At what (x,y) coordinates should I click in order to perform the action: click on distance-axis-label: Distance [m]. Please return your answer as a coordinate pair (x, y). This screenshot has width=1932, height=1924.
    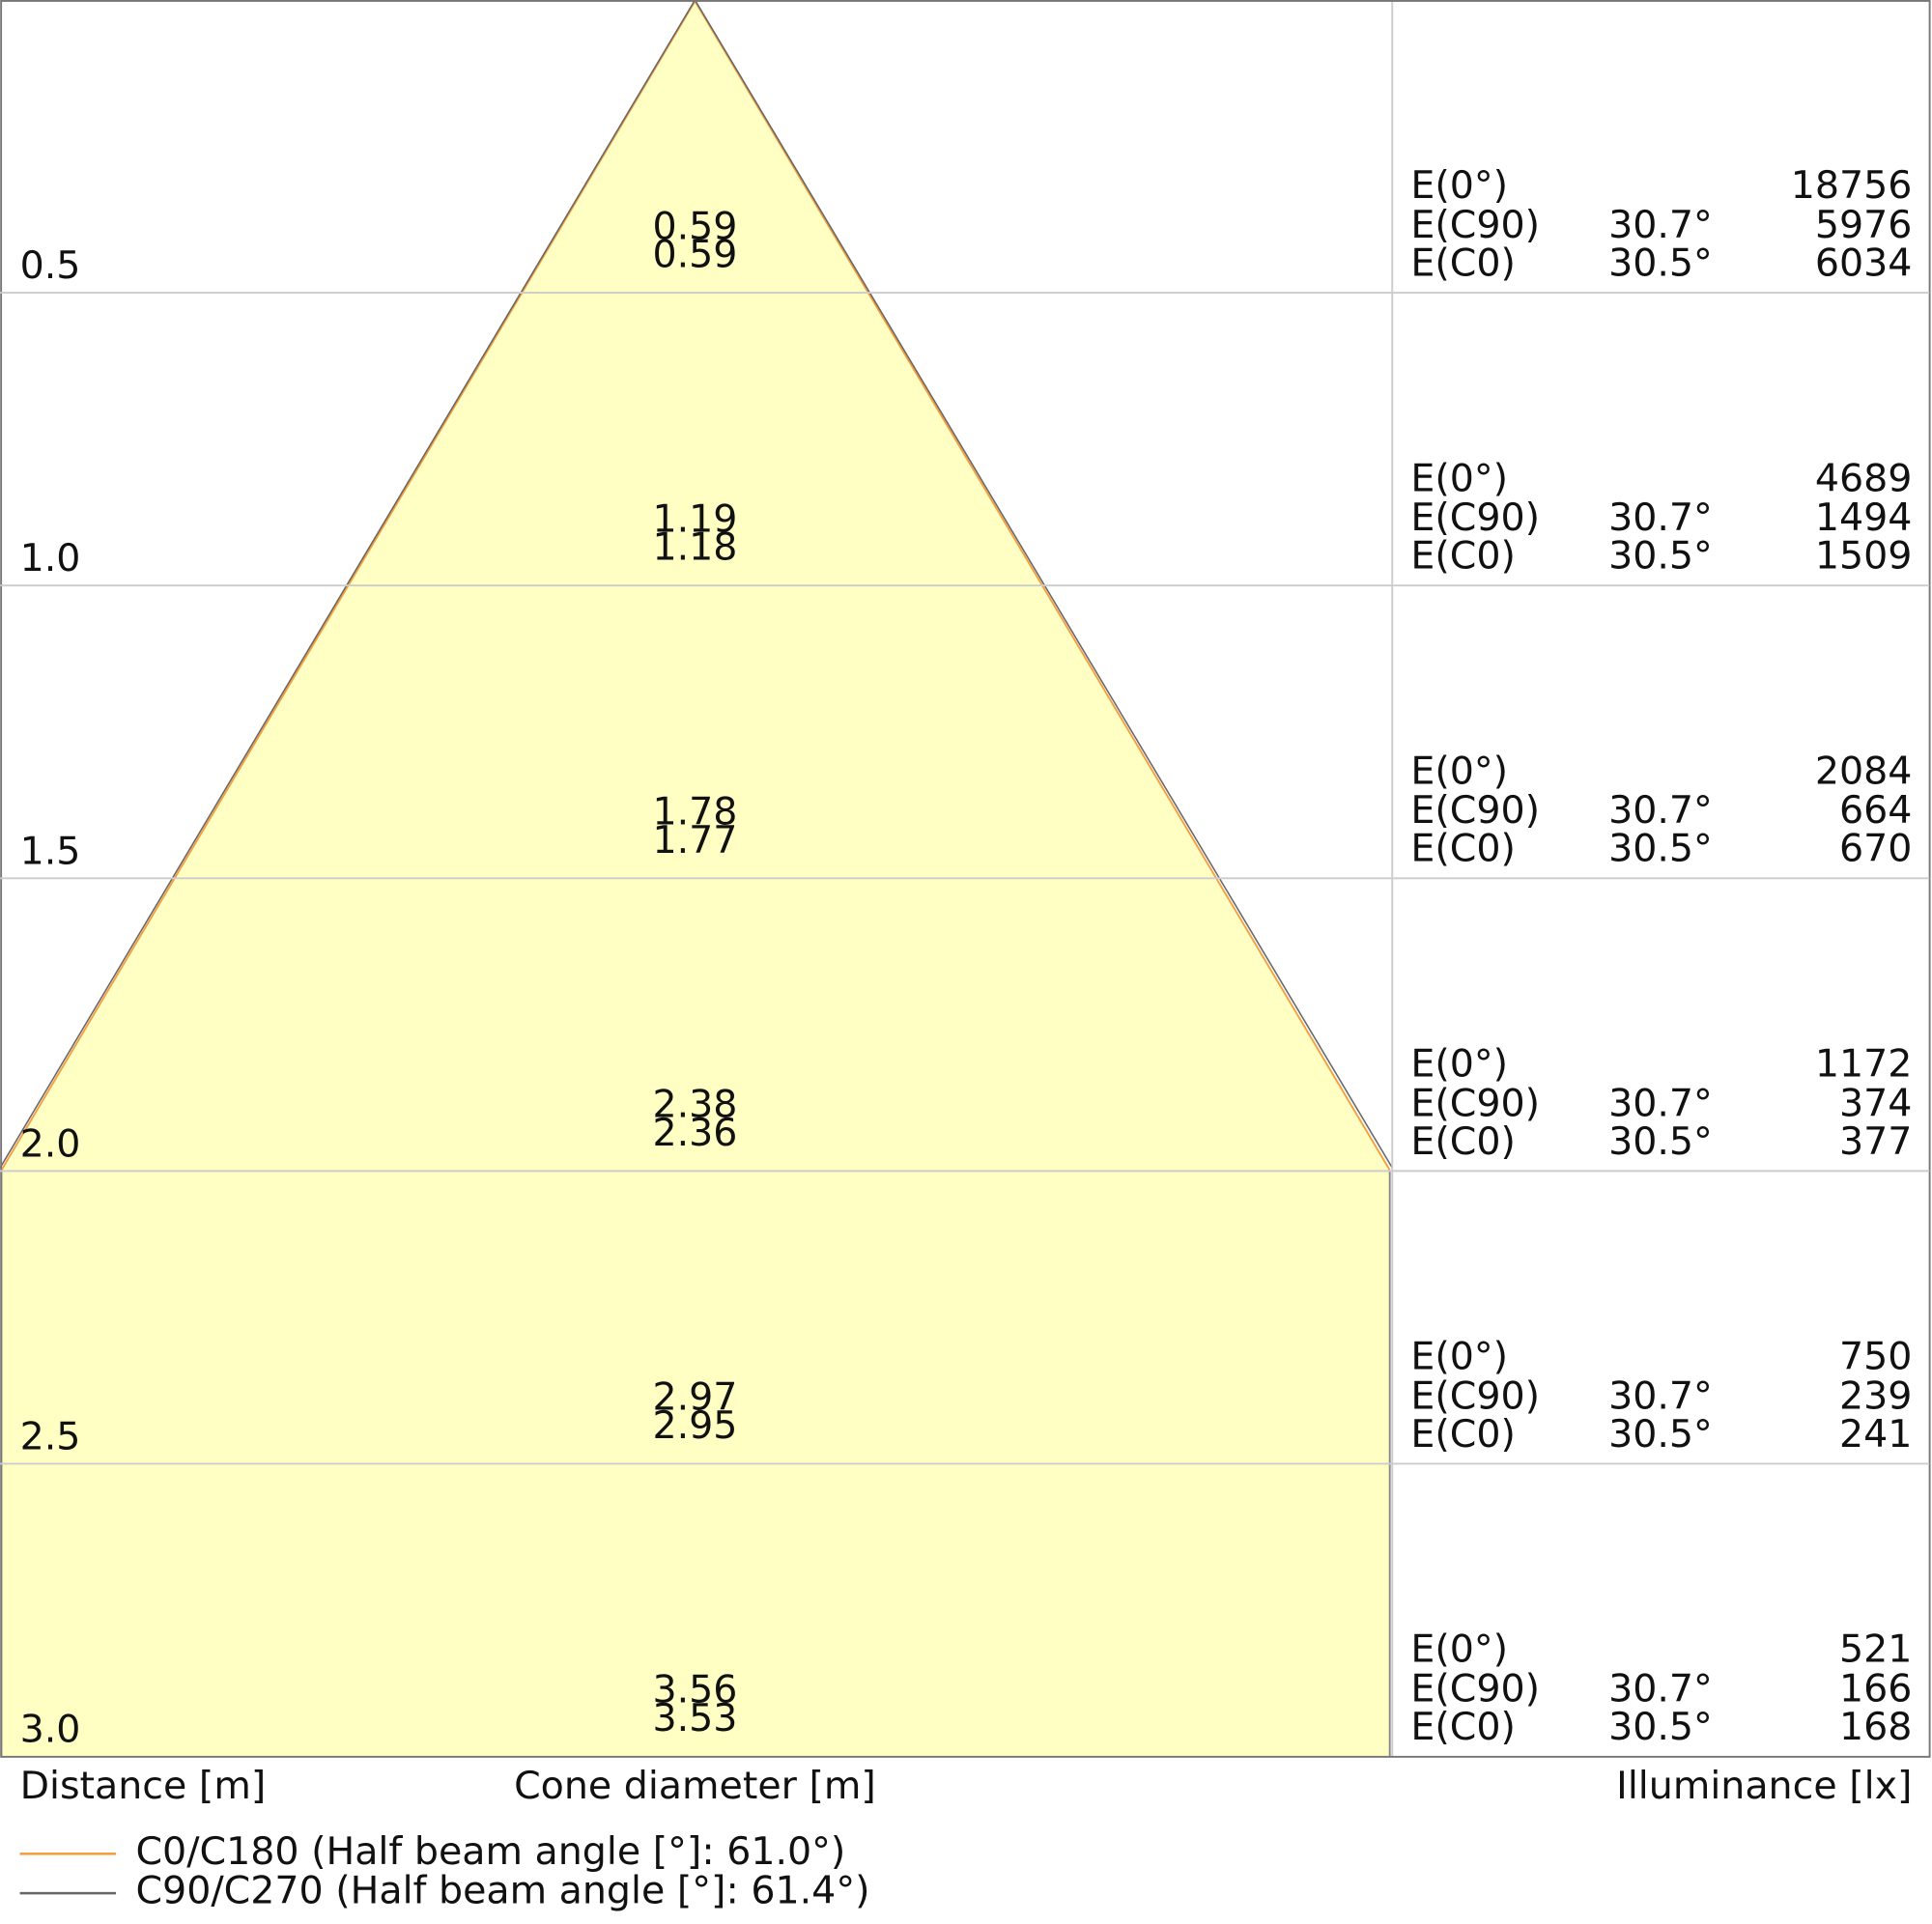
    Looking at the image, I should click on (143, 1786).